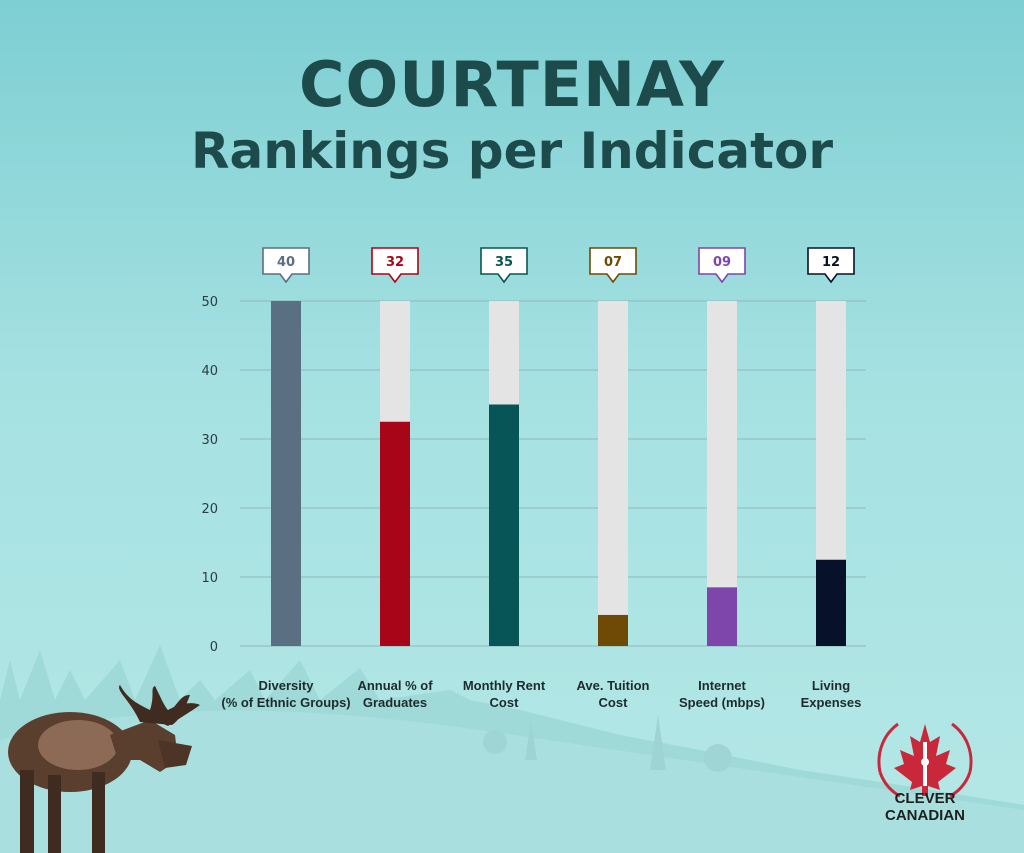 The image size is (1024, 853). I want to click on x-tick-label: Ave. Tuition, so click(613, 685).